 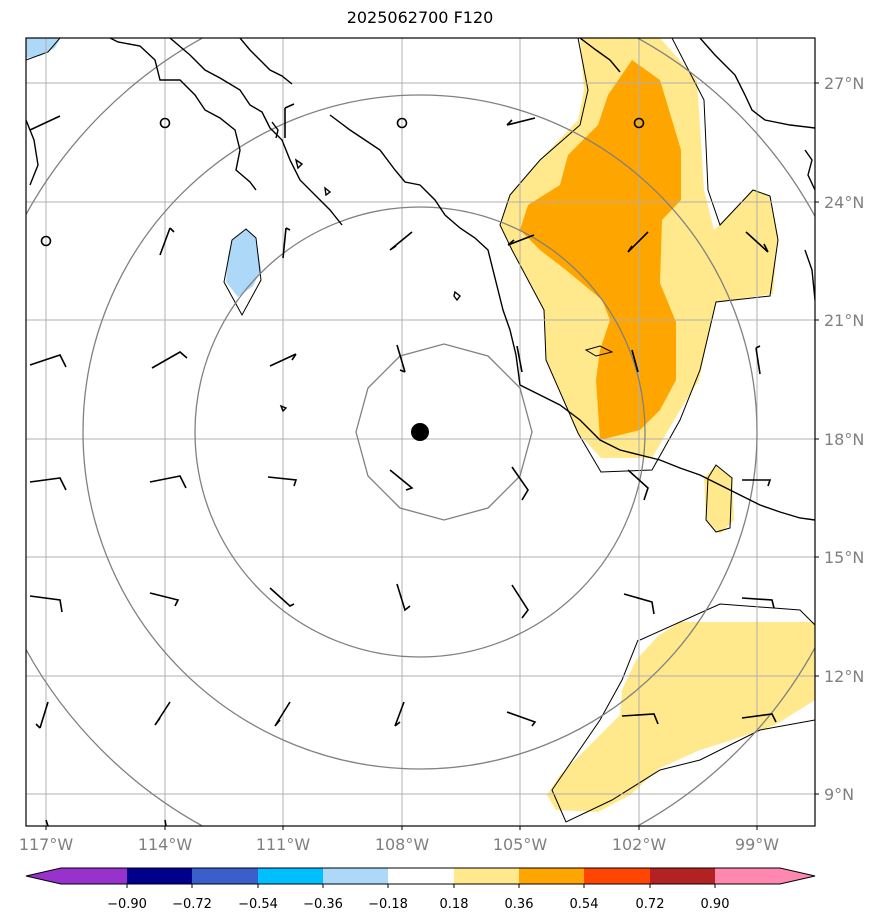 I want to click on lat-label-24n: 24°N, so click(x=844, y=202).